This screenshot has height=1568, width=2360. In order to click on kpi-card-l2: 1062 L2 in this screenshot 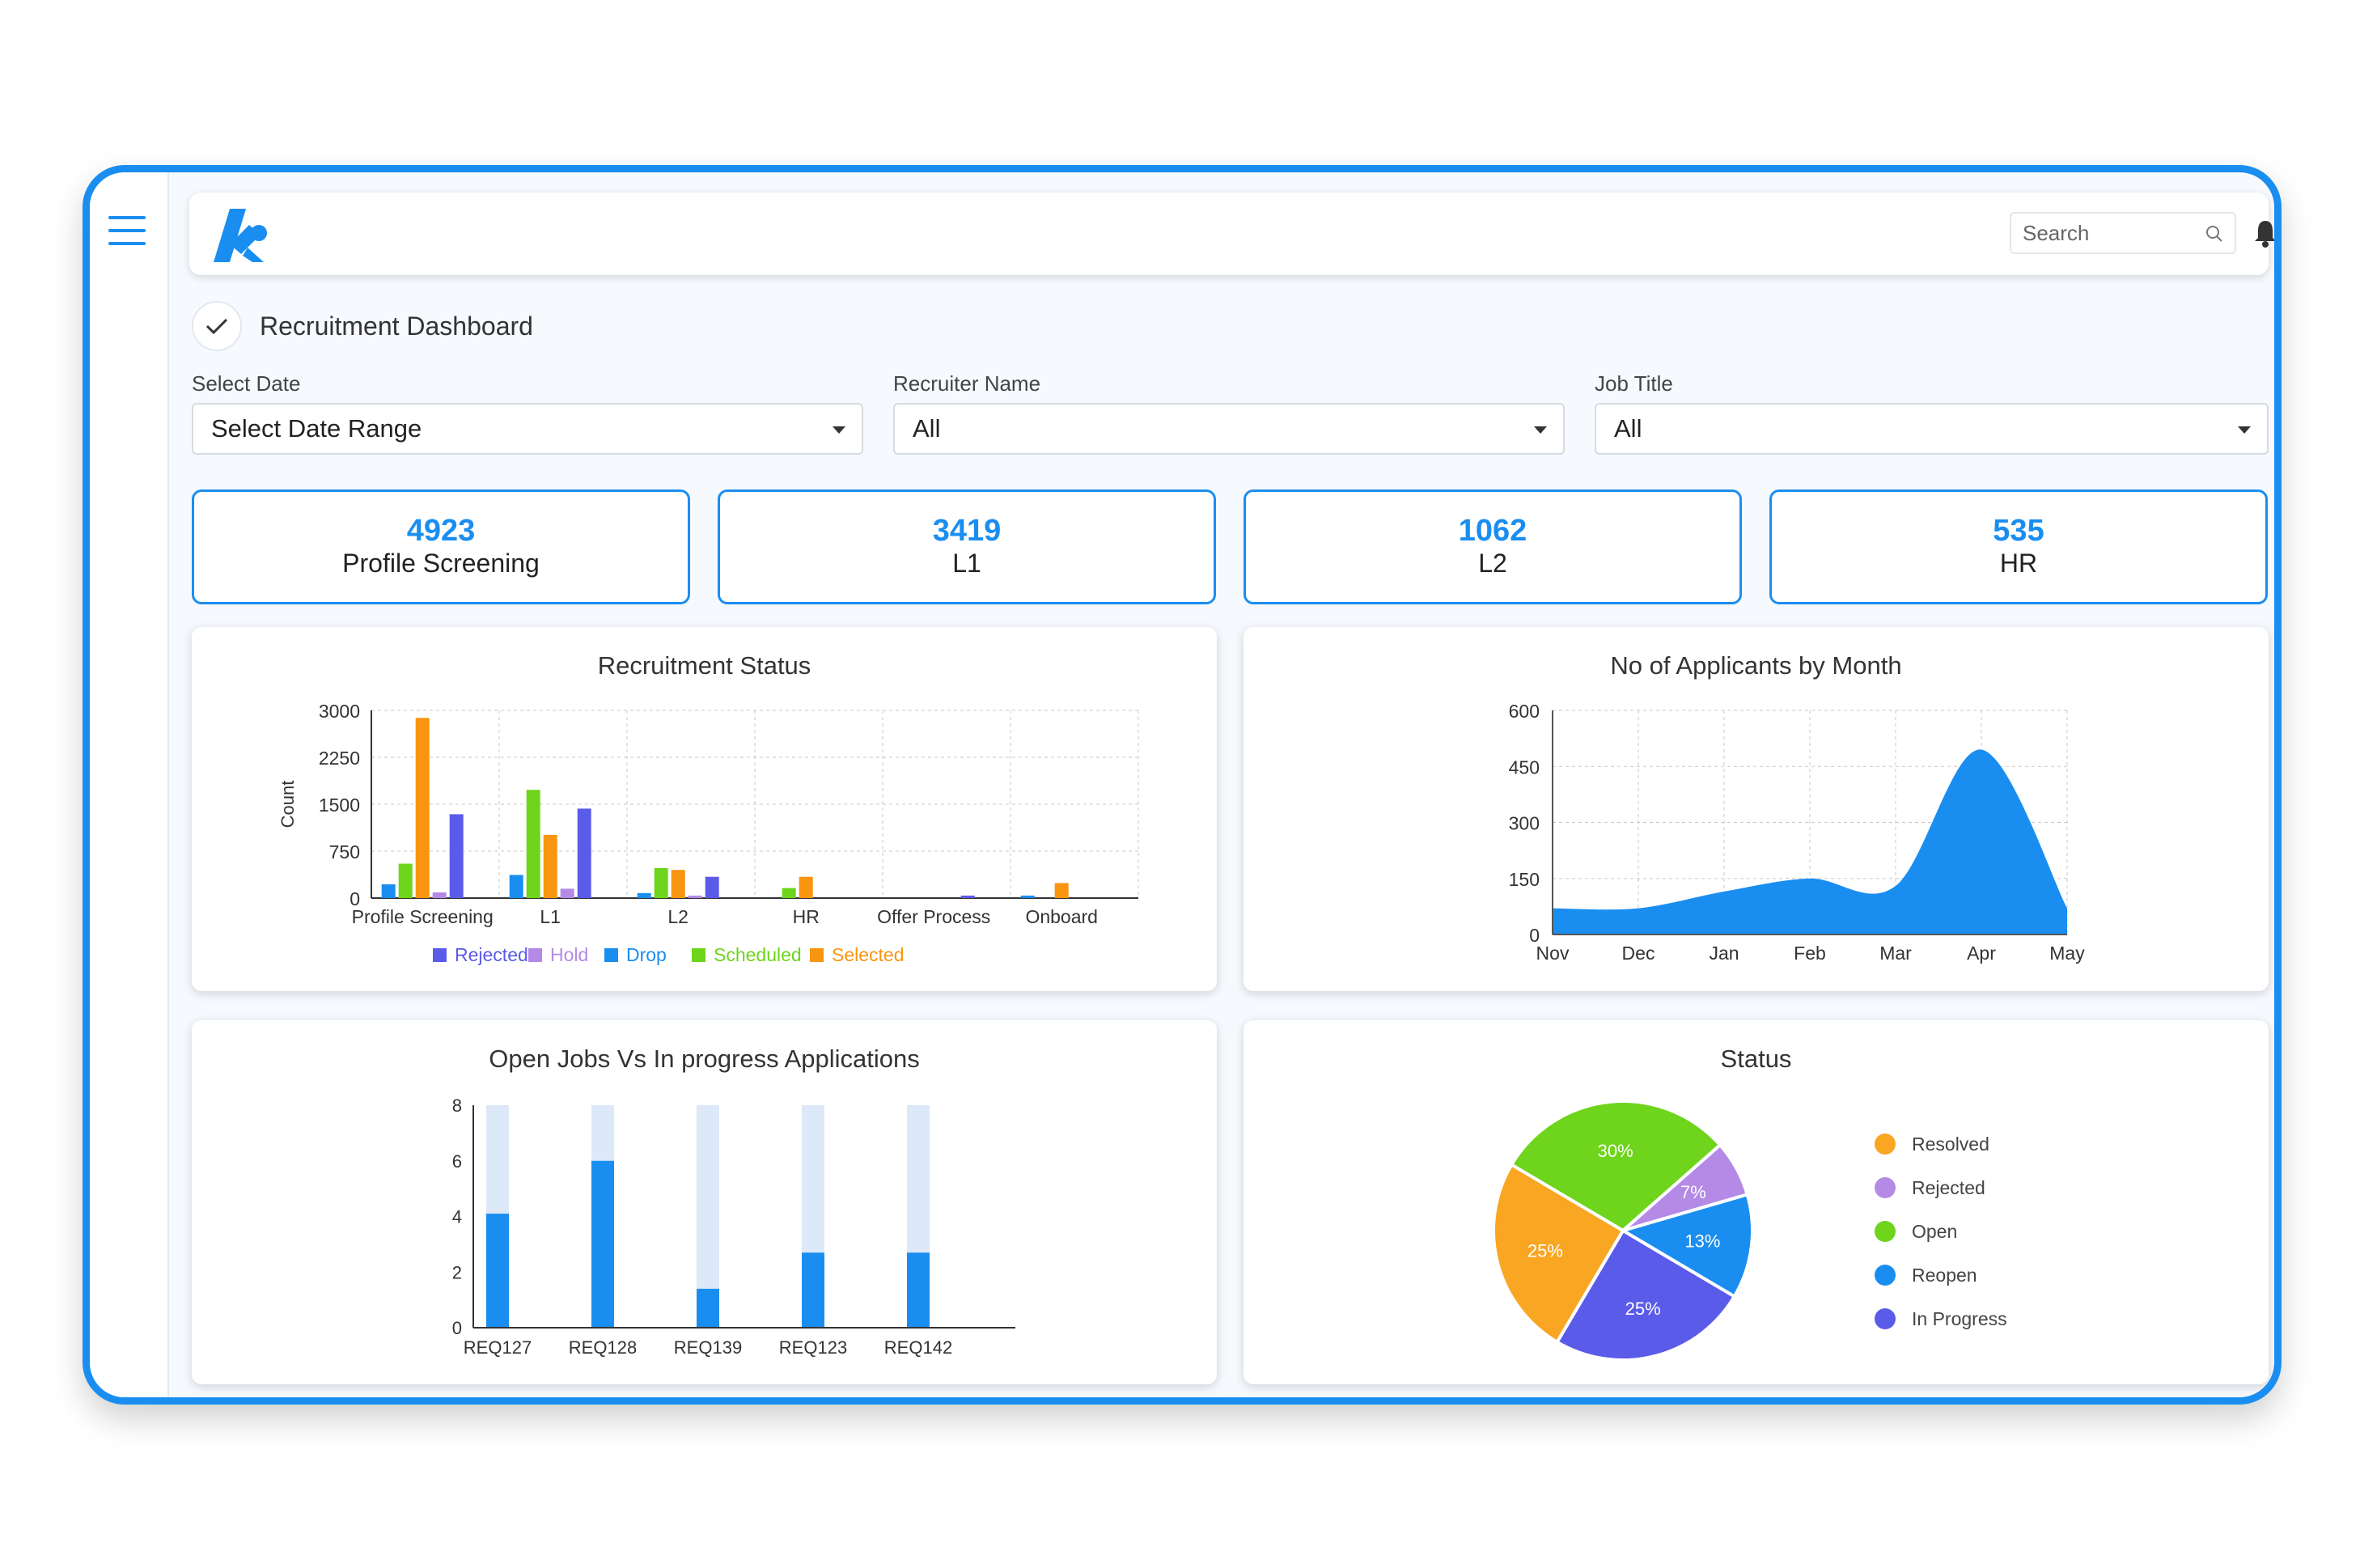, I will do `click(1493, 546)`.